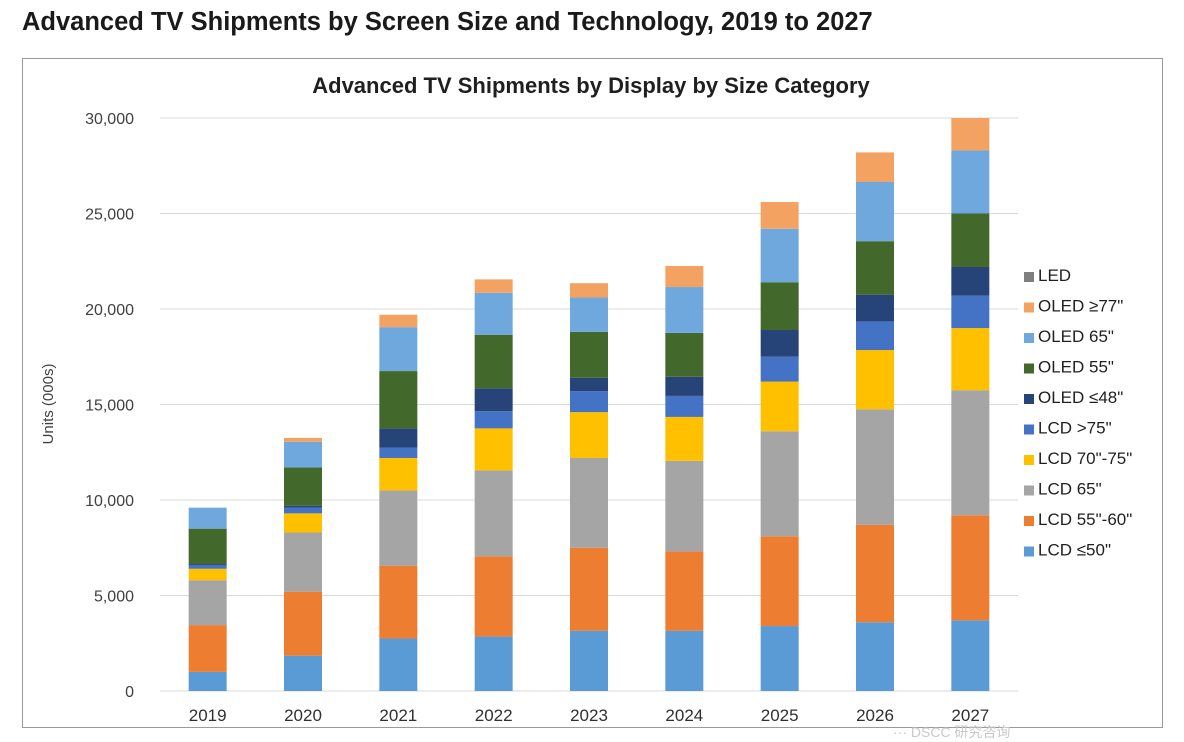 The image size is (1184, 742). Describe the element at coordinates (1085, 458) in the screenshot. I see `legend-label: LCD 70"-75"` at that location.